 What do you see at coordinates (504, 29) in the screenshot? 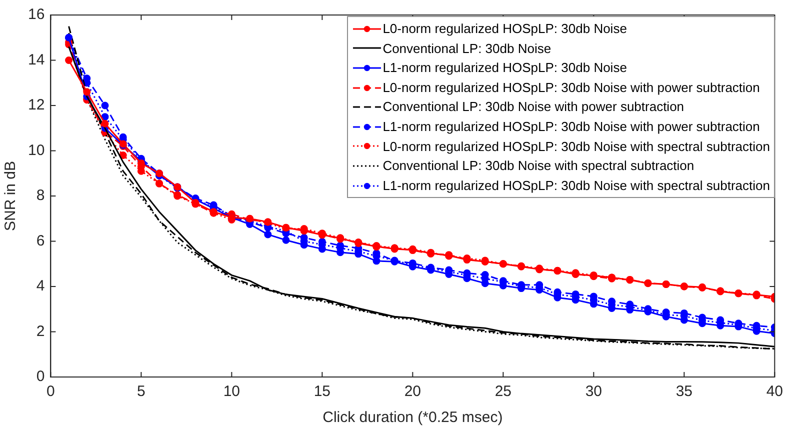
I see `legend-label: L0-norm regularized HOSpLP: 30db Noise` at bounding box center [504, 29].